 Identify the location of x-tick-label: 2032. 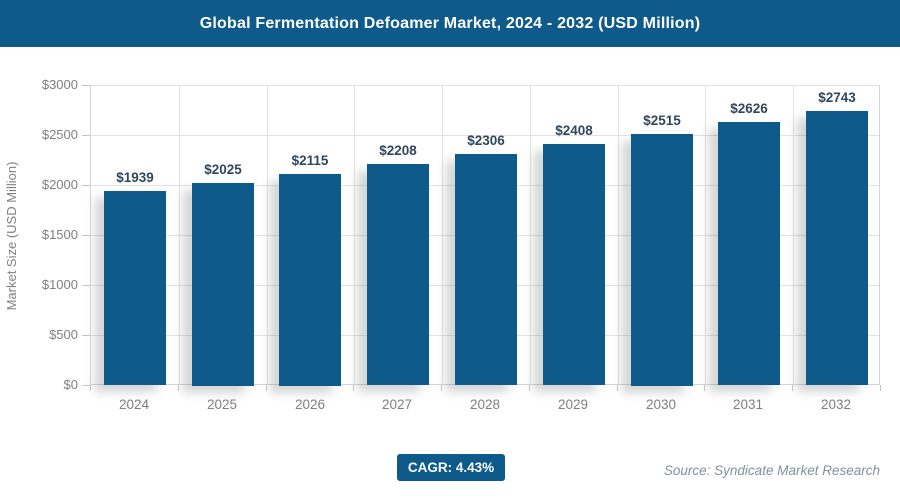
(836, 404).